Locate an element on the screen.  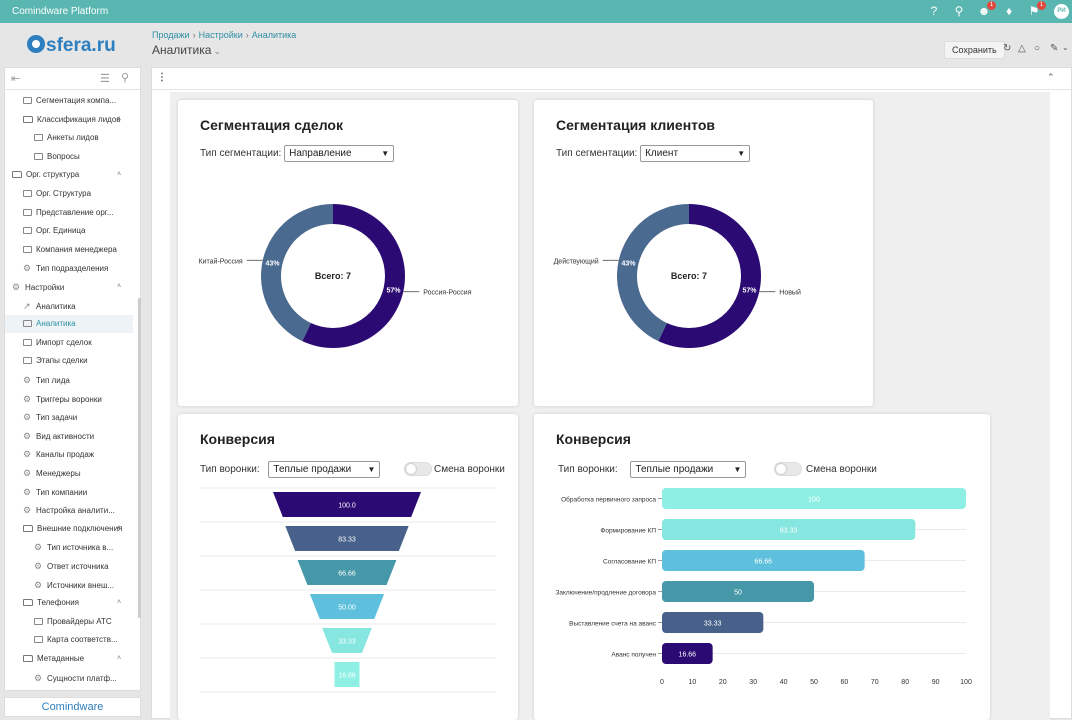
segmentation-type-select: Клиент ▼ is located at coordinates (695, 153).